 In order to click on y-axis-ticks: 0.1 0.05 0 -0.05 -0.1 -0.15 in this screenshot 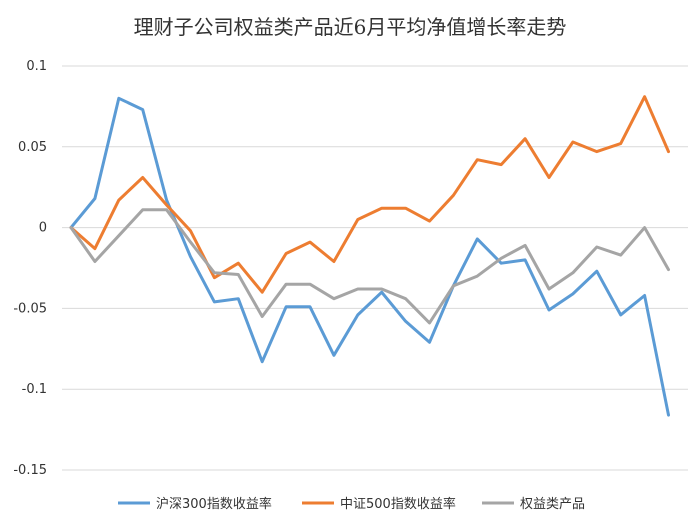, I will do `click(30, 268)`.